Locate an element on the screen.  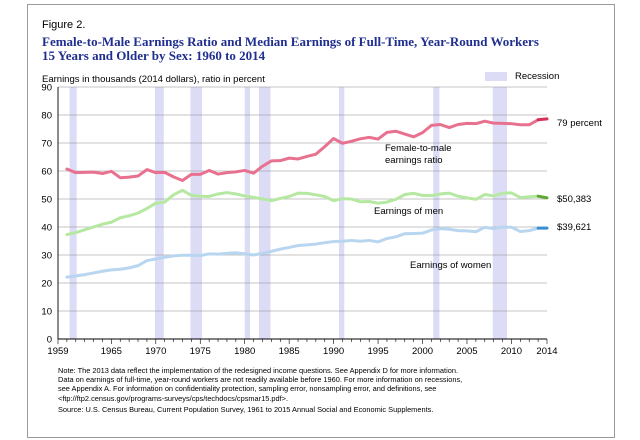
ratio-series-line-2013-2014 is located at coordinates (542, 119).